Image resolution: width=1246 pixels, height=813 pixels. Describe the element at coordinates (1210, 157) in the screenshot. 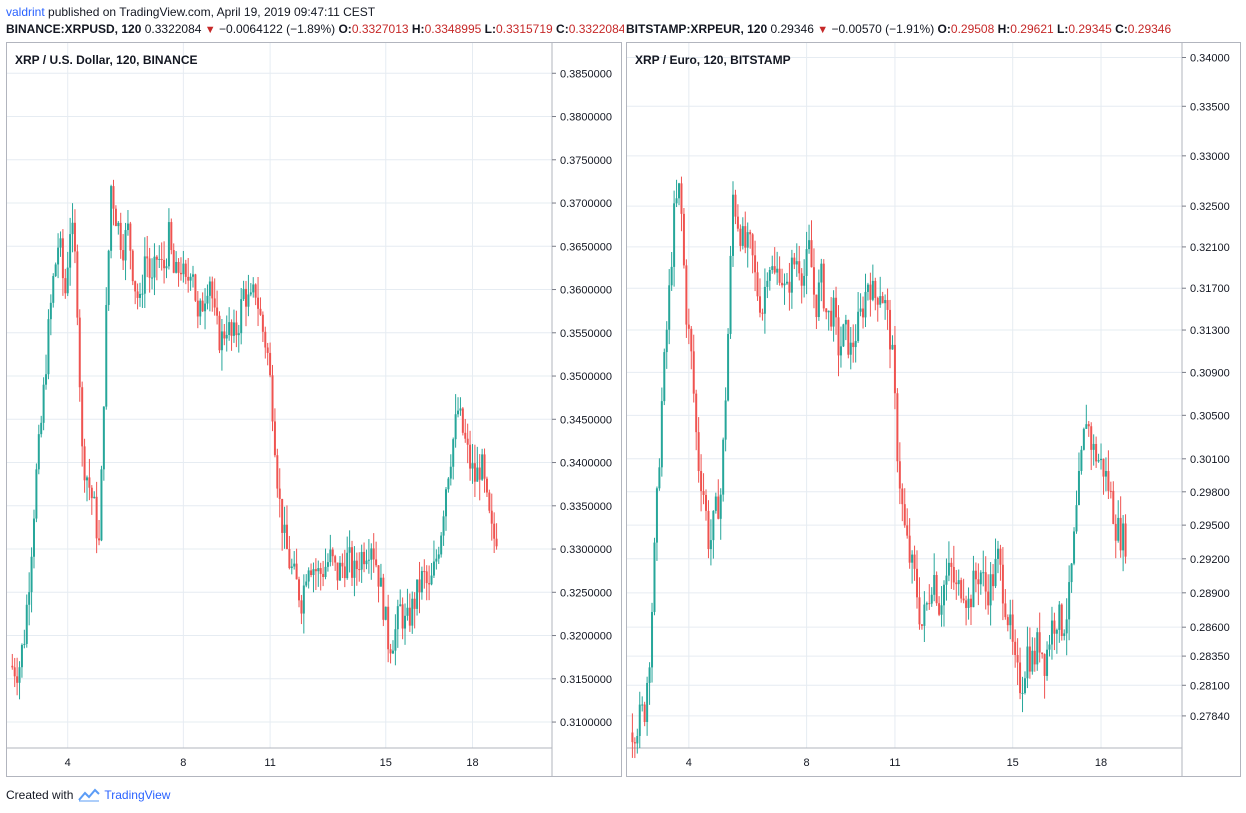

I see `y-tick-label: 0.33000` at that location.